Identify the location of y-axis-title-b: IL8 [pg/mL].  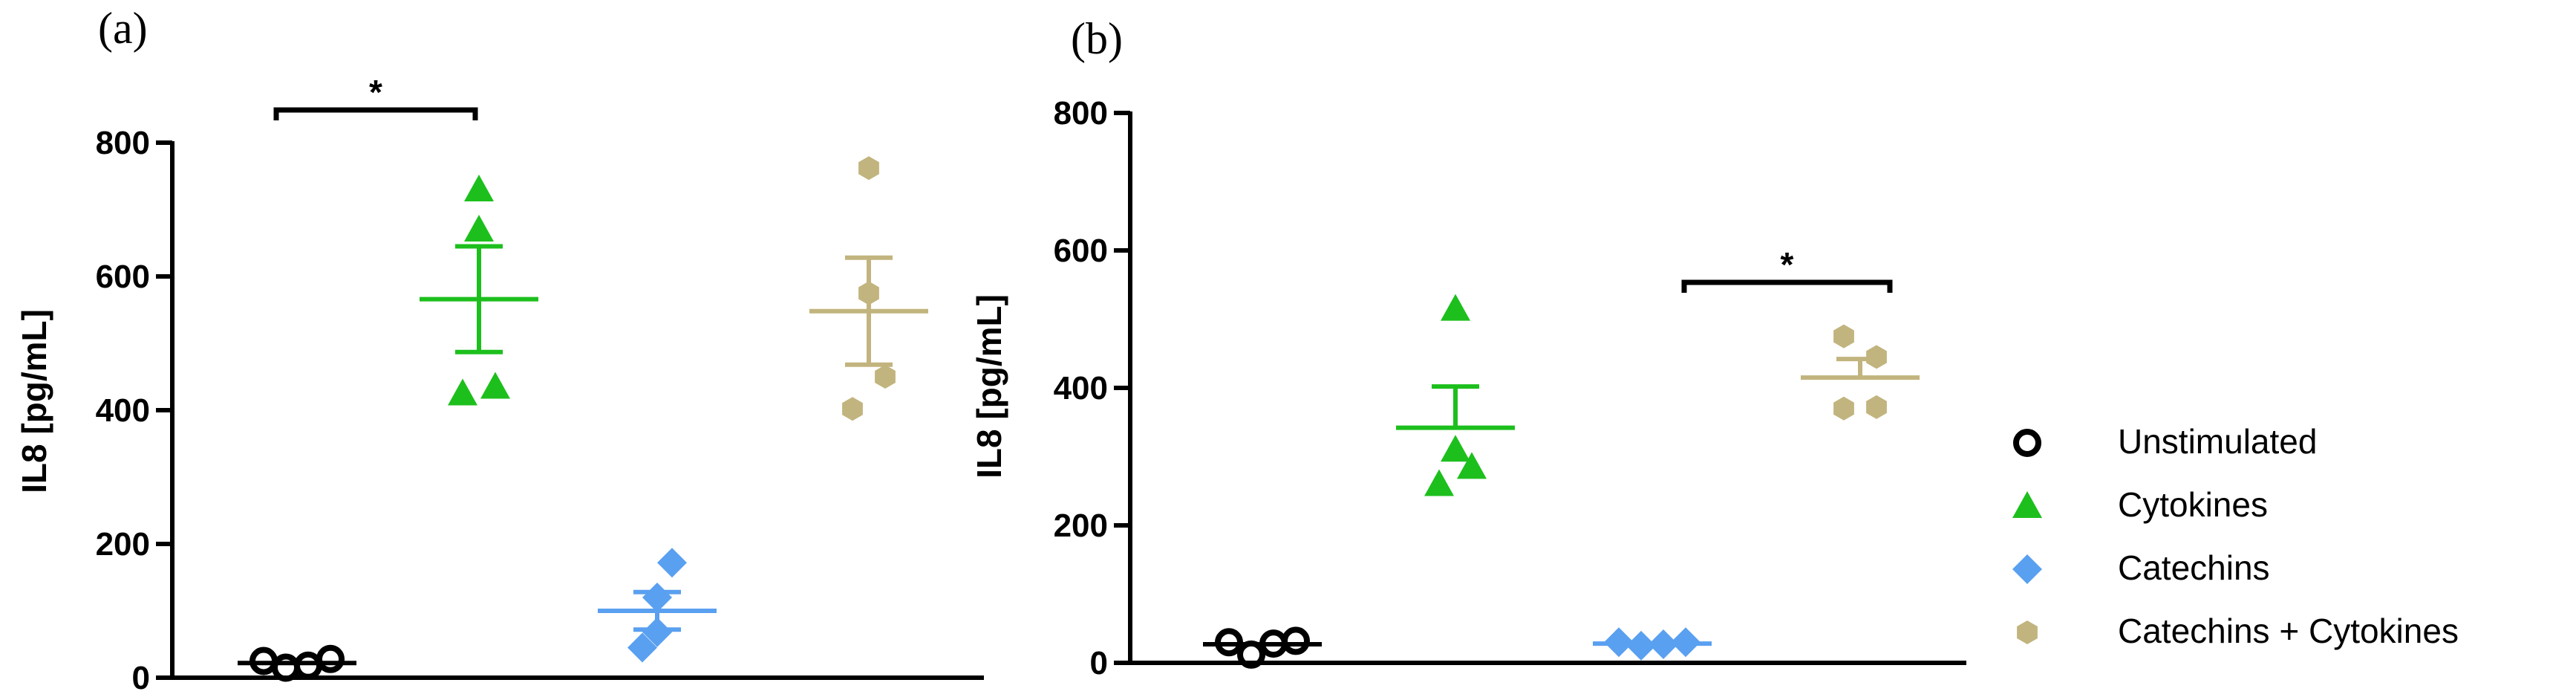
(989, 386).